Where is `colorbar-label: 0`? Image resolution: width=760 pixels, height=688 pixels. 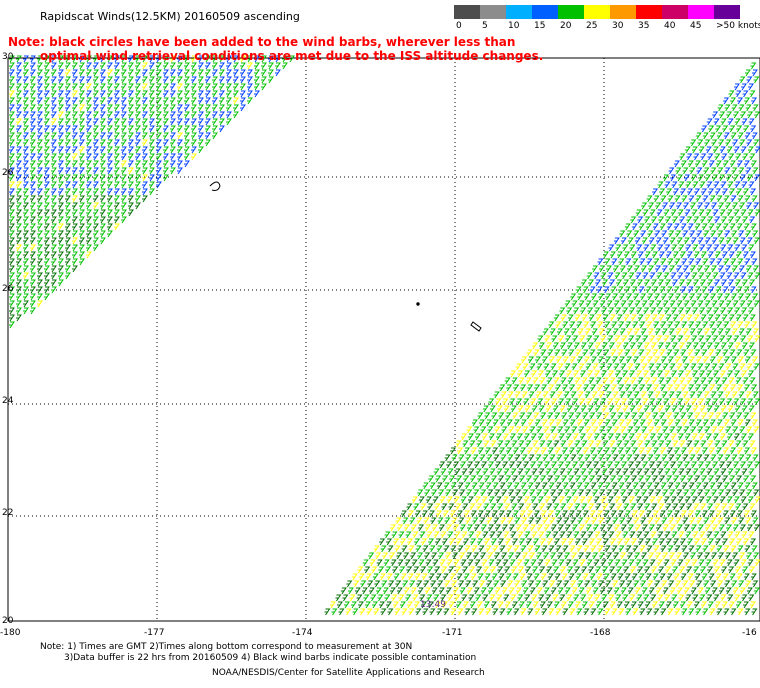
colorbar-label: 0 is located at coordinates (459, 26).